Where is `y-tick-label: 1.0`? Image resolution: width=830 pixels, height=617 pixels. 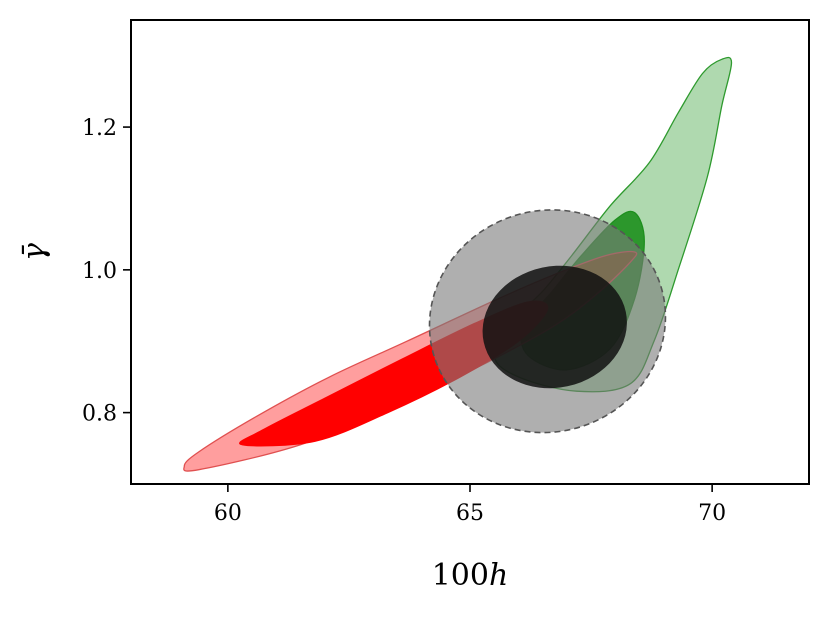 y-tick-label: 1.0 is located at coordinates (99, 271).